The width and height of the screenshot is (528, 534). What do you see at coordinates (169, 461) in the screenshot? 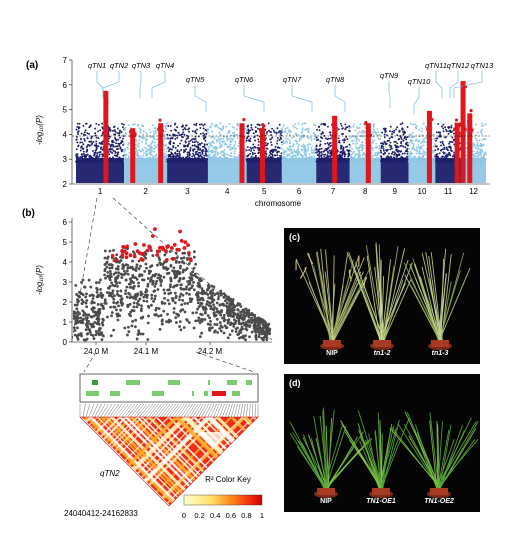
I see `ld-heatmap-outline` at bounding box center [169, 461].